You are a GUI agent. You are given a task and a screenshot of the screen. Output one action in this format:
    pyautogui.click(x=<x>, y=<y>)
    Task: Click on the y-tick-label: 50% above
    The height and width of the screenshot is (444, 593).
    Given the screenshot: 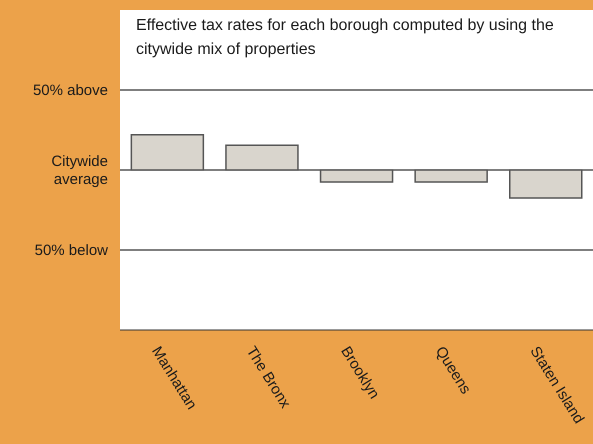 What is the action you would take?
    pyautogui.click(x=70, y=90)
    